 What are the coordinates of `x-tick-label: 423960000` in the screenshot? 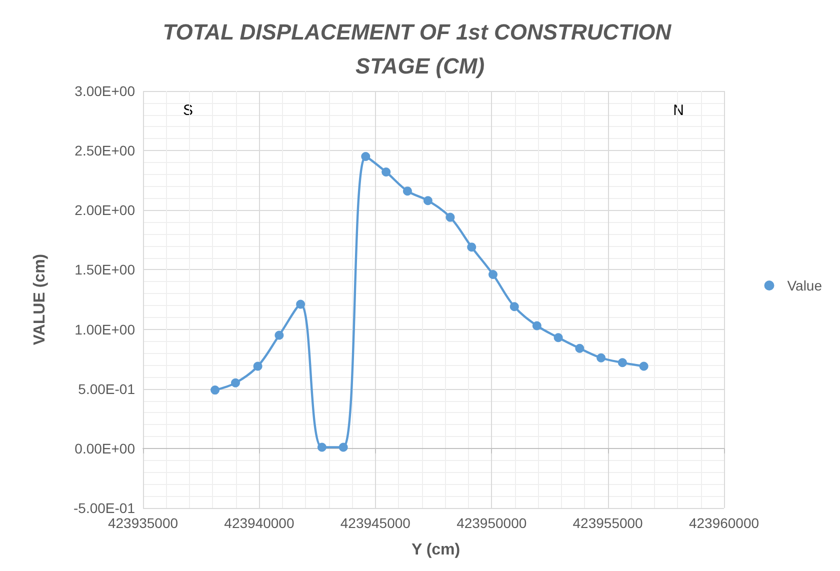 It's located at (724, 523).